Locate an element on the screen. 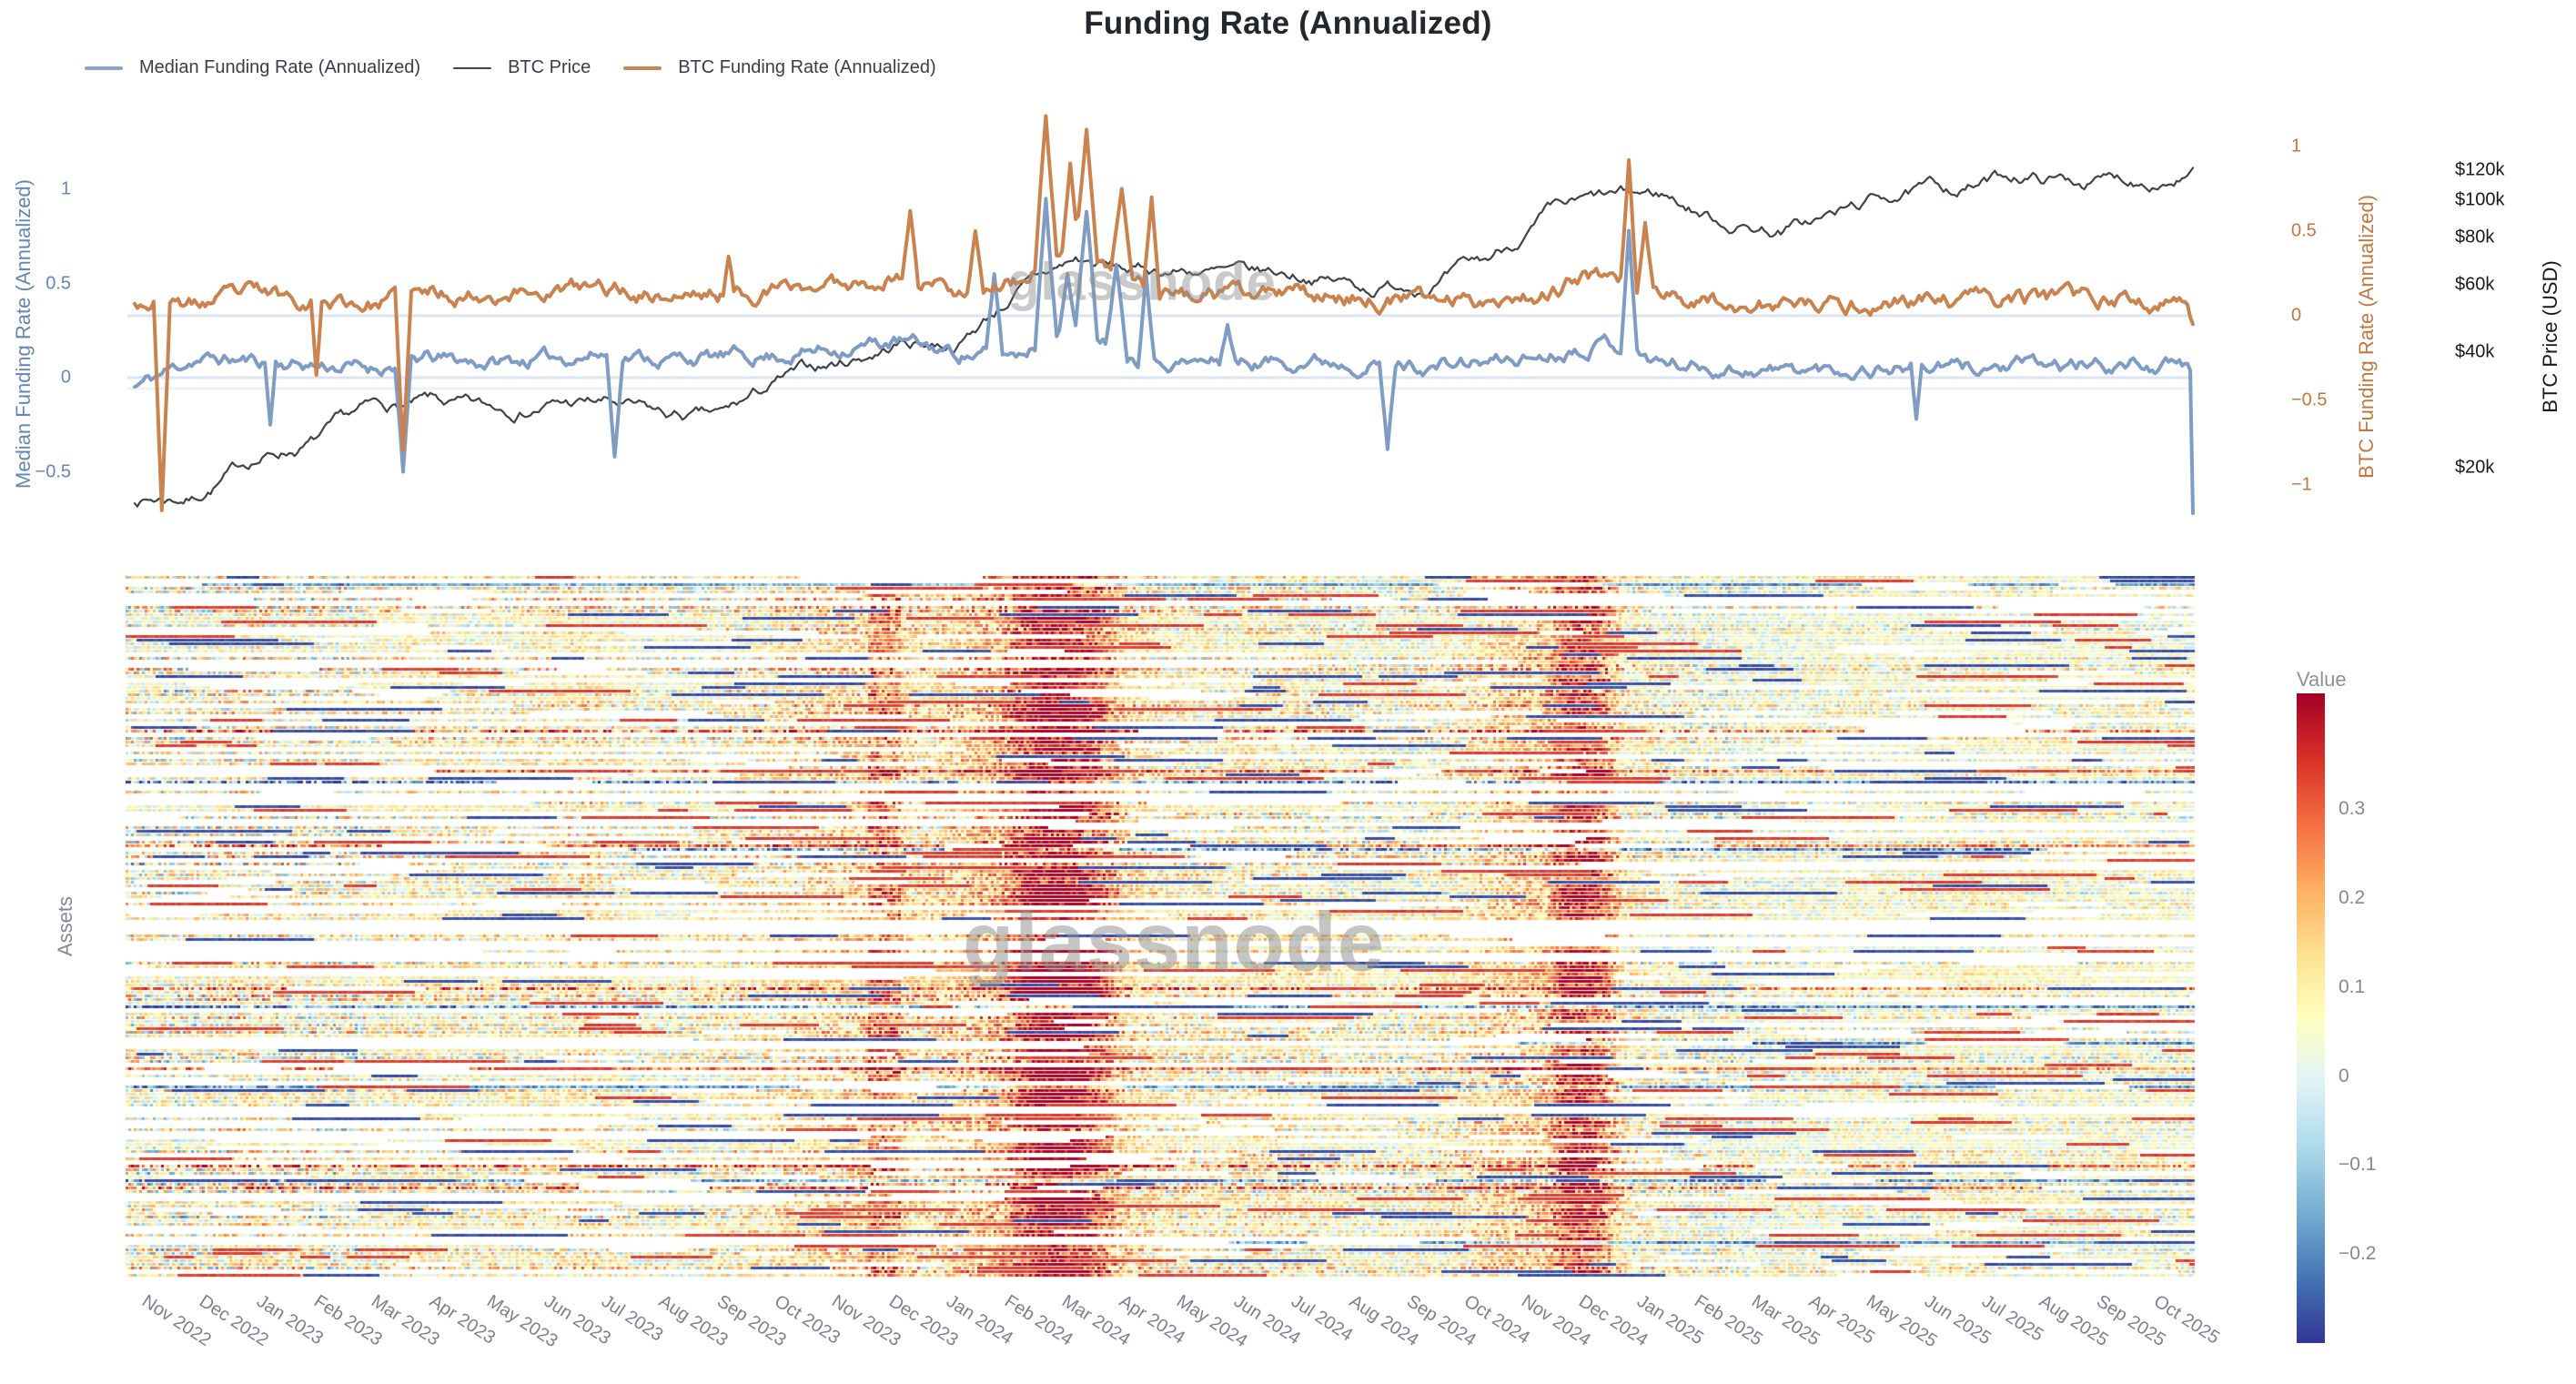  right-funding-axis-tick: −0.5 is located at coordinates (2309, 400).